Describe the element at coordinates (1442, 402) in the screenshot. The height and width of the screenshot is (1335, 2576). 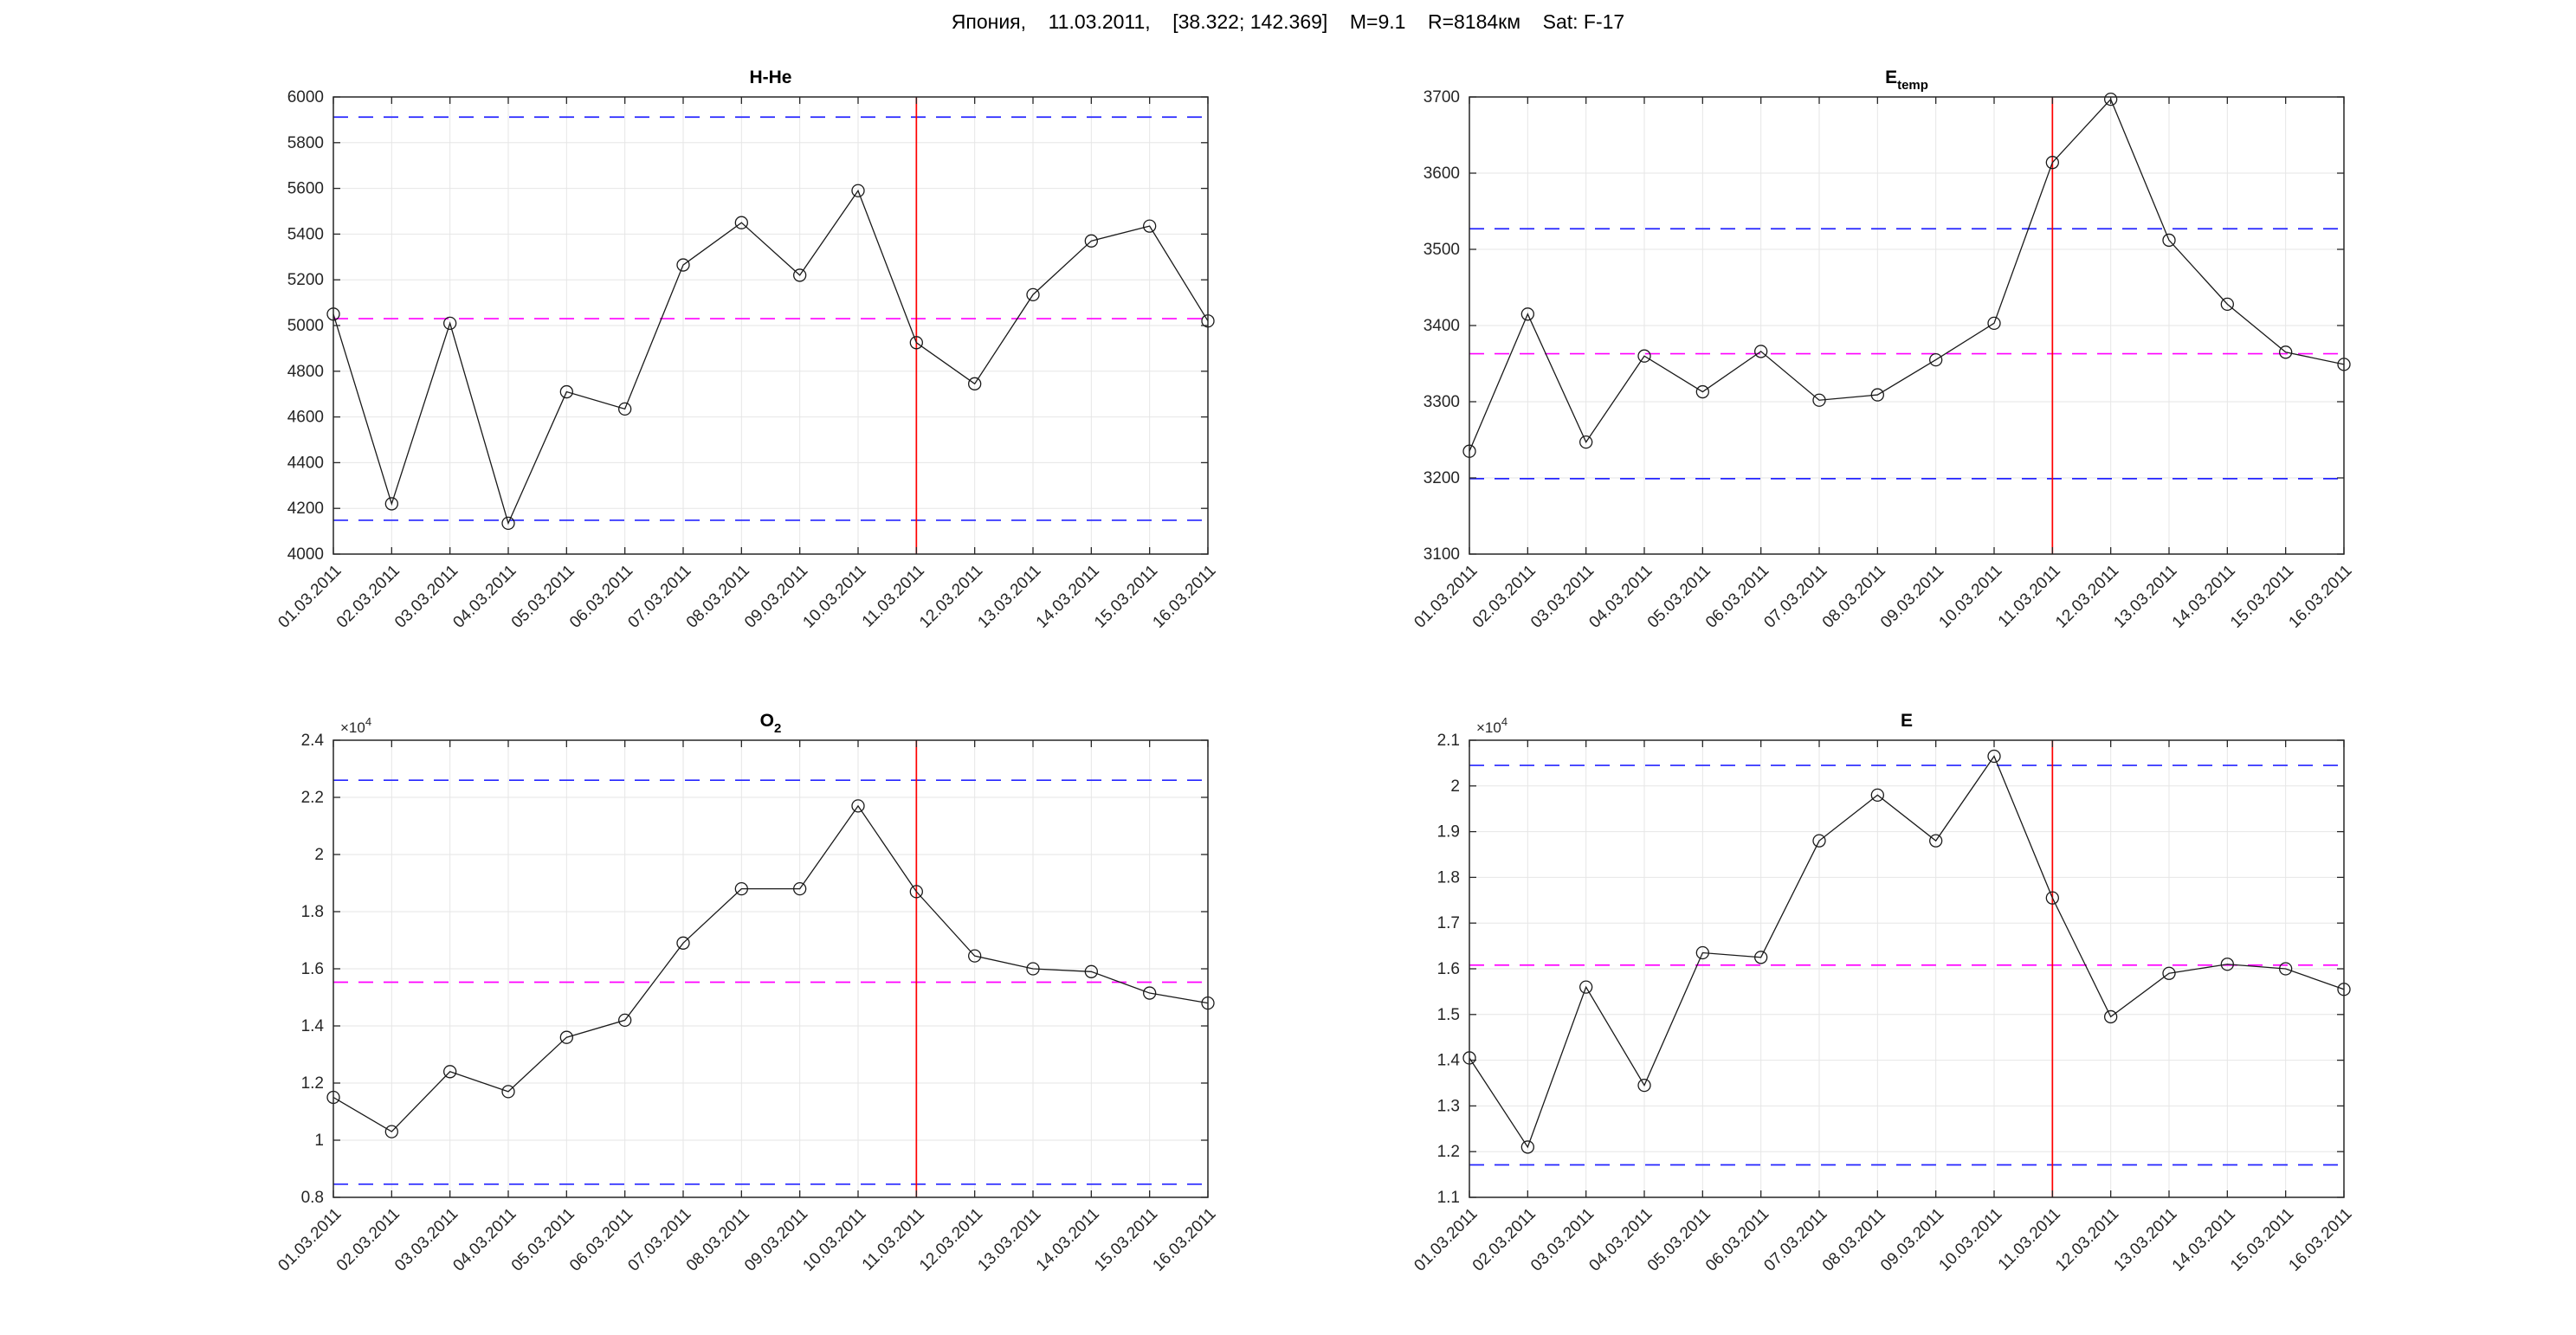
I see `y-tick-label: 3300` at that location.